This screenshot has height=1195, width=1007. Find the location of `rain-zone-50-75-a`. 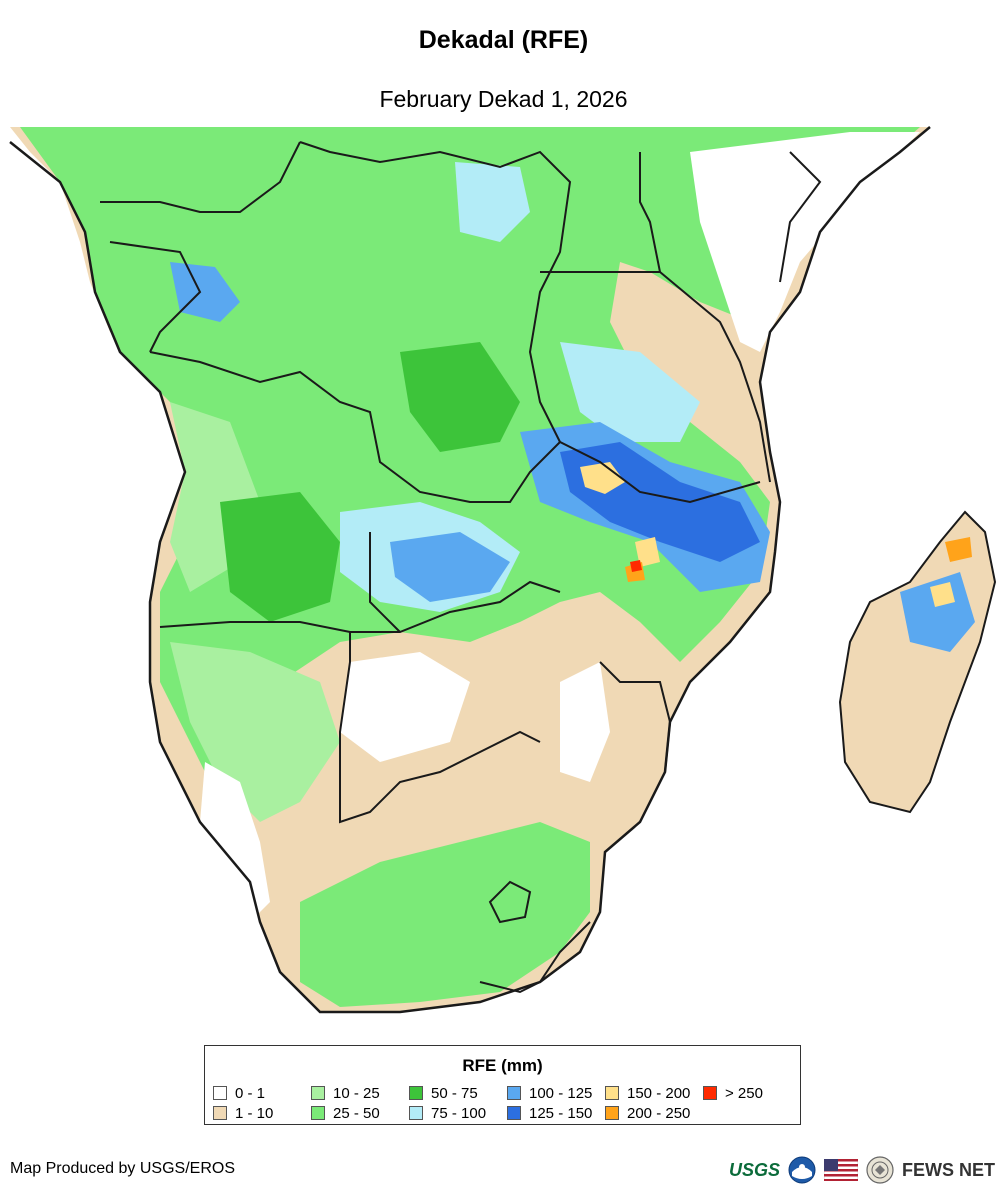

rain-zone-50-75-a is located at coordinates (280, 557).